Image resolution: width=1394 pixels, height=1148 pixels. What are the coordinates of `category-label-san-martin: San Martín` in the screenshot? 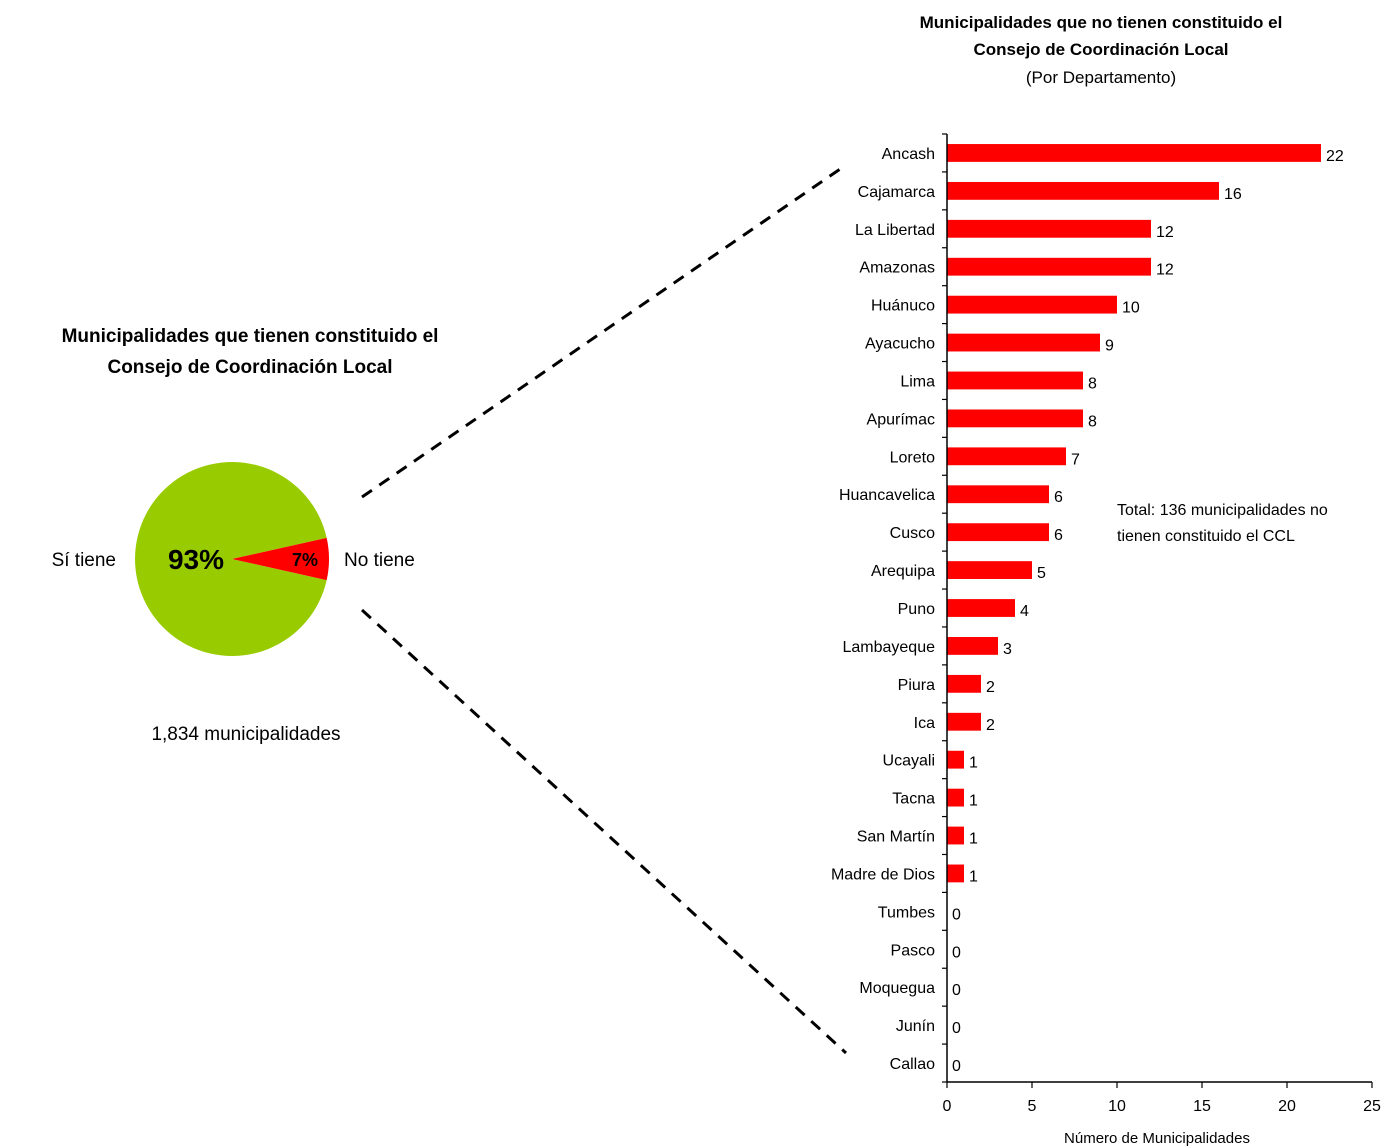 It's located at (896, 837).